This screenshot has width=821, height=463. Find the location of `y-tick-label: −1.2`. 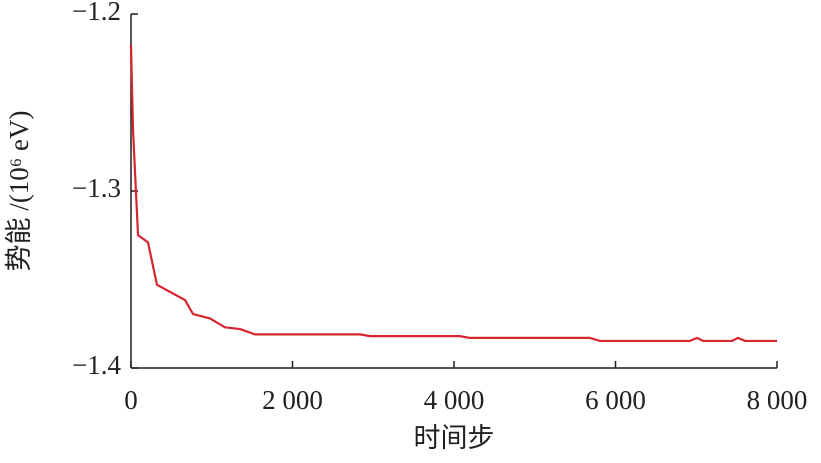

y-tick-label: −1.2 is located at coordinates (96, 13).